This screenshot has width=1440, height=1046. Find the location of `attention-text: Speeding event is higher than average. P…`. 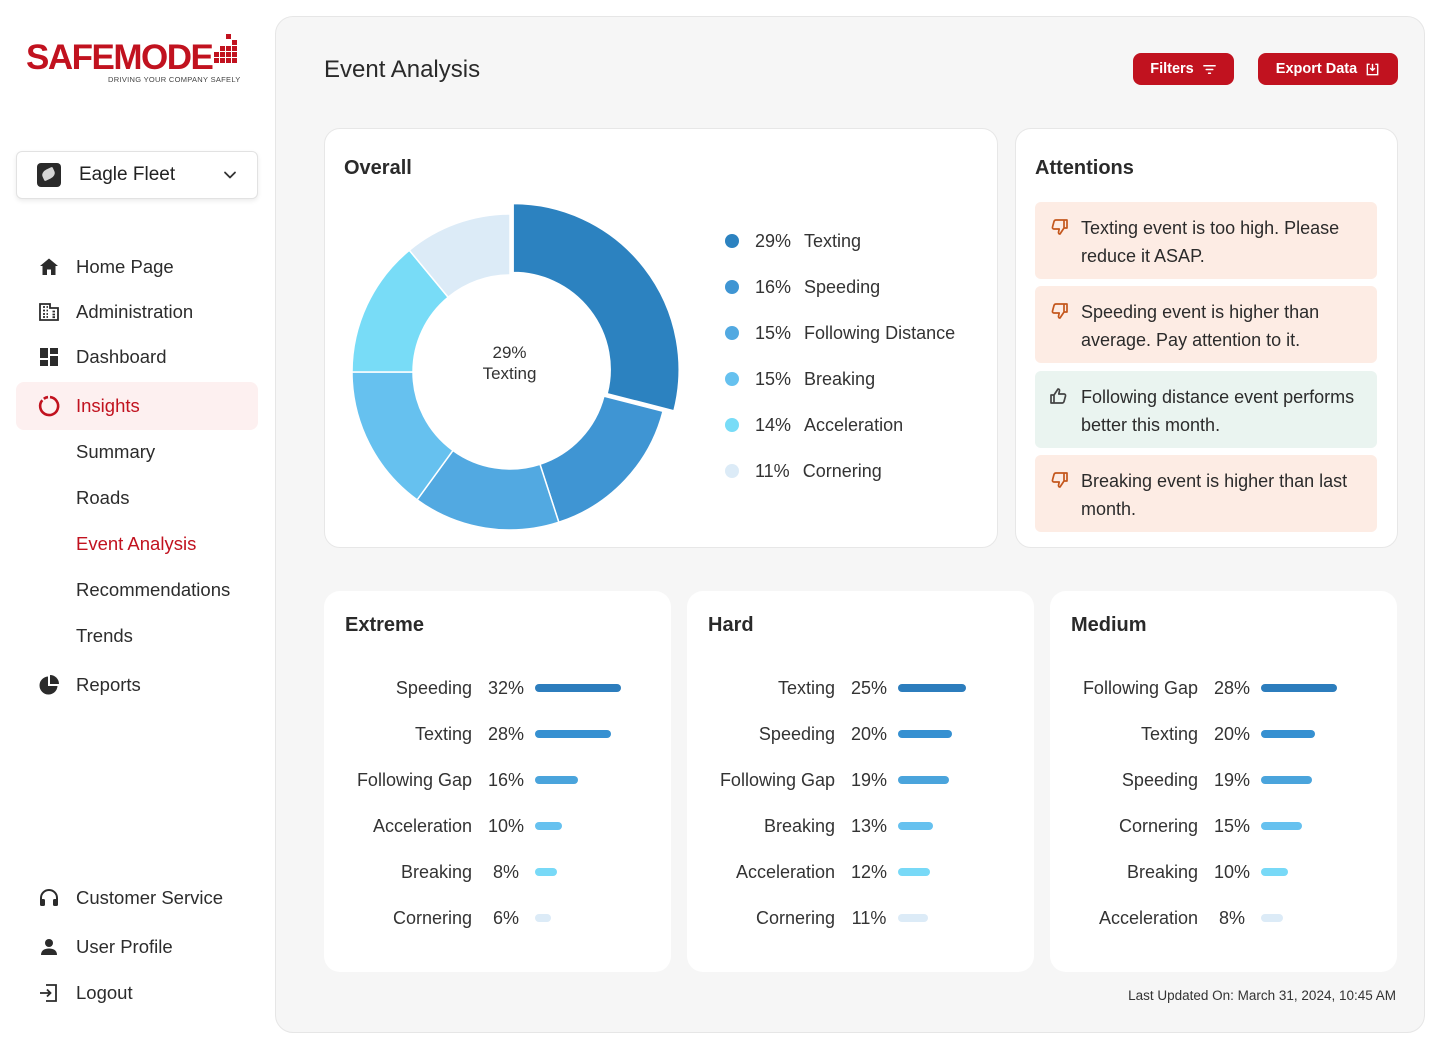

attention-text: Speeding event is higher than average. P… is located at coordinates (1200, 326).